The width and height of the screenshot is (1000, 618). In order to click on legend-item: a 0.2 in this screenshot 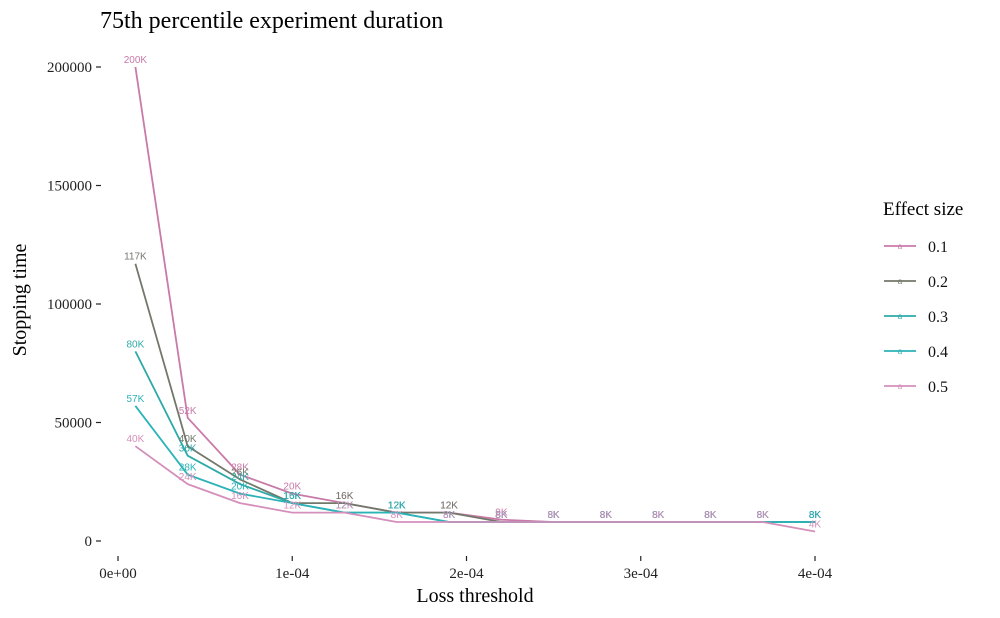, I will do `click(916, 282)`.